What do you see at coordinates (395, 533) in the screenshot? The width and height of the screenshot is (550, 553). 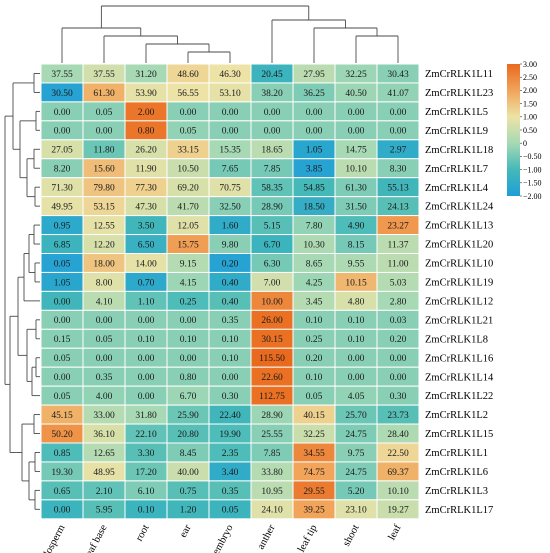 I see `column-label: leaf` at bounding box center [395, 533].